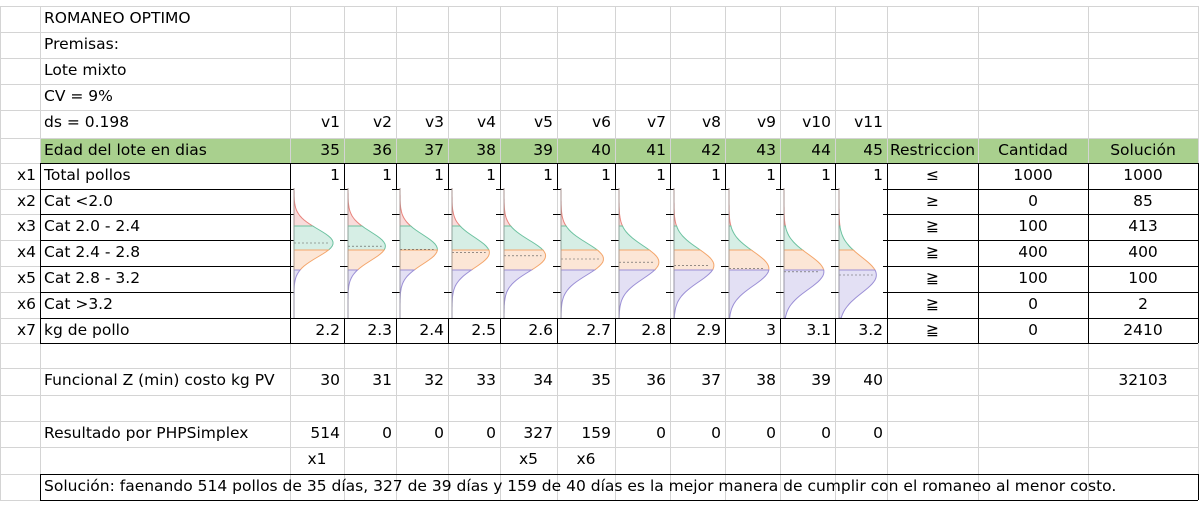  Describe the element at coordinates (26, 252) in the screenshot. I see `row-var: x4` at that location.